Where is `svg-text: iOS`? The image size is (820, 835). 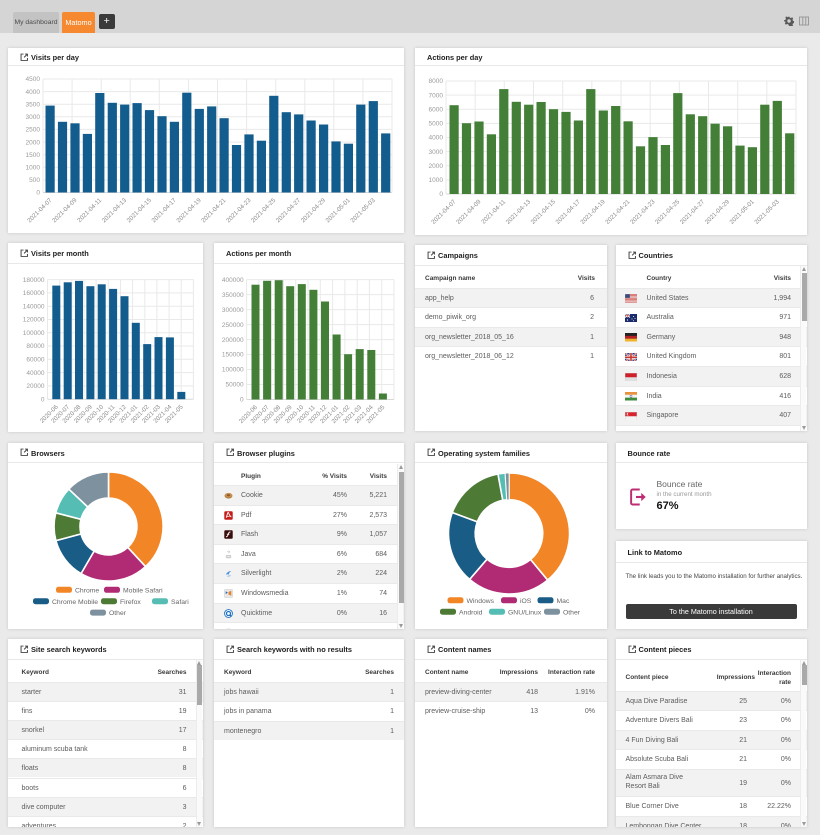
svg-text: iOS is located at coordinates (526, 600).